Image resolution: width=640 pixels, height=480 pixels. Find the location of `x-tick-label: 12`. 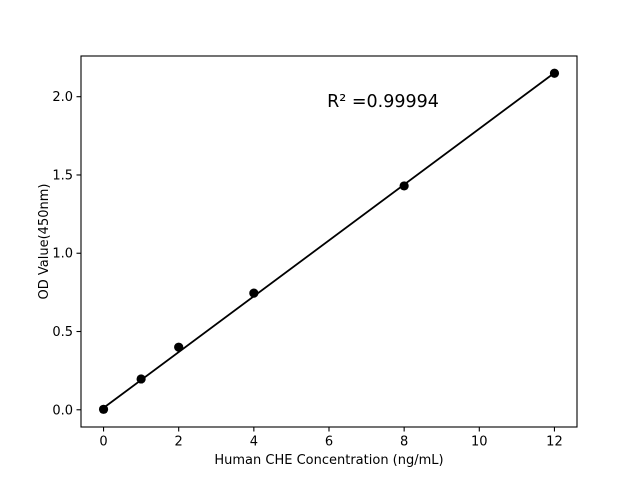

x-tick-label: 12 is located at coordinates (554, 442).